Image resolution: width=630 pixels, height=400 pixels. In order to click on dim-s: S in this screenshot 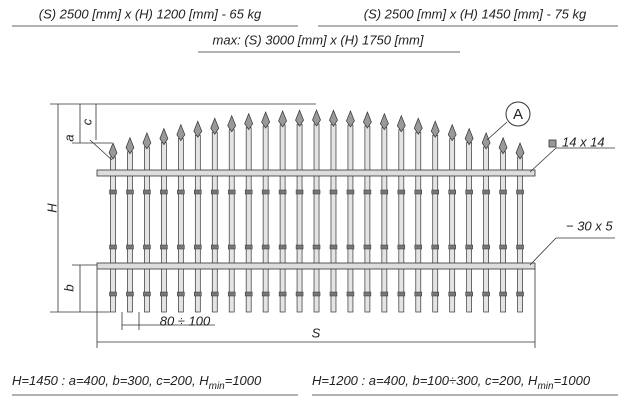, I will do `click(316, 332)`.